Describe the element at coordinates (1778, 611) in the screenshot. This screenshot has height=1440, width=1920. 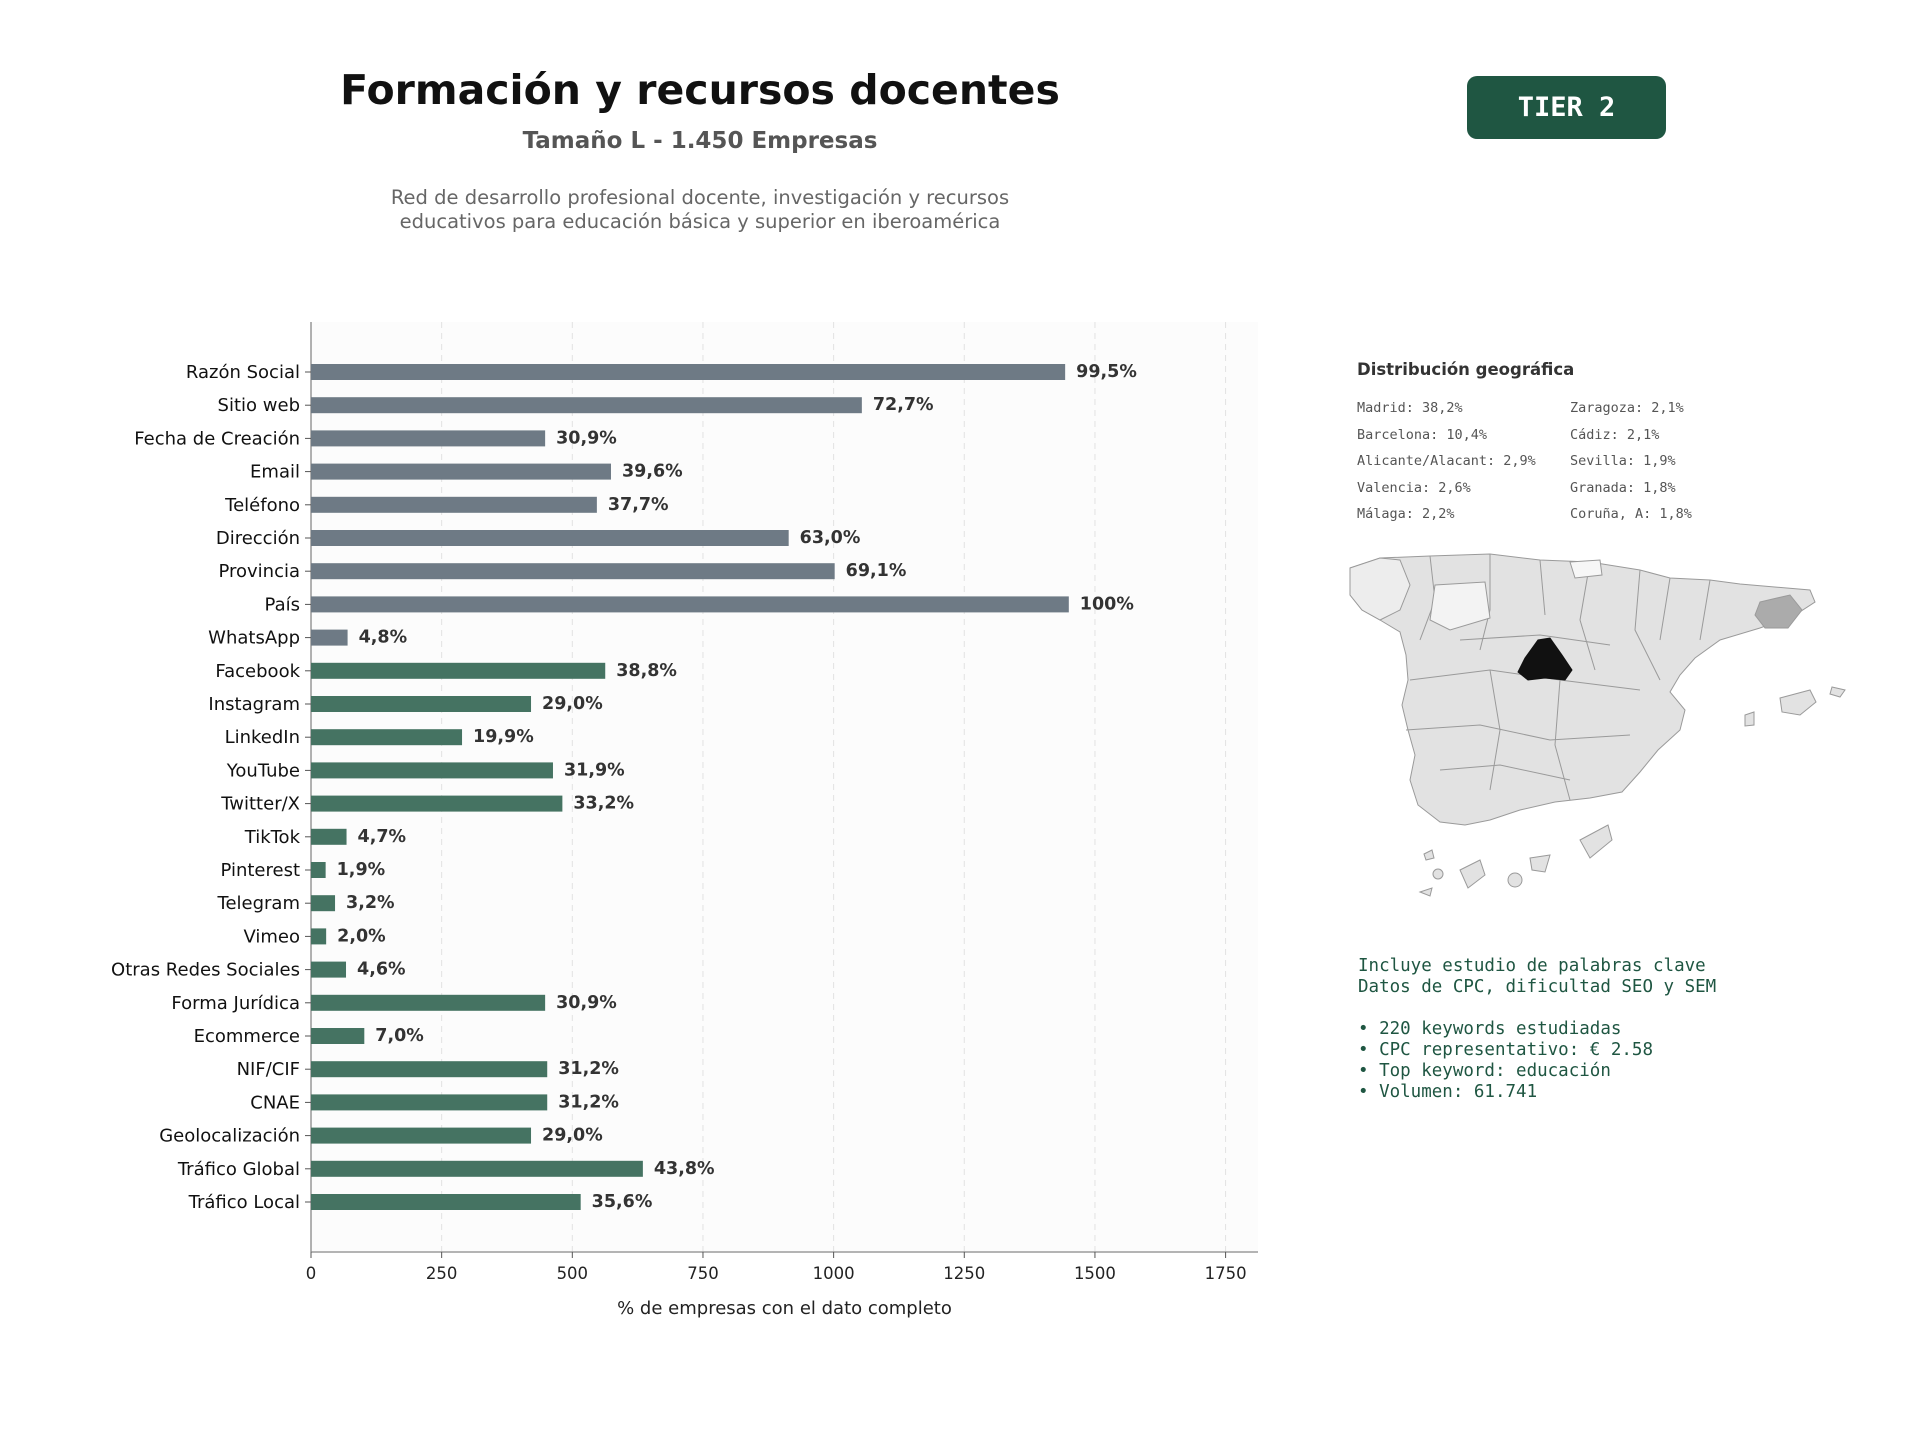
I see `map-barcelona` at that location.